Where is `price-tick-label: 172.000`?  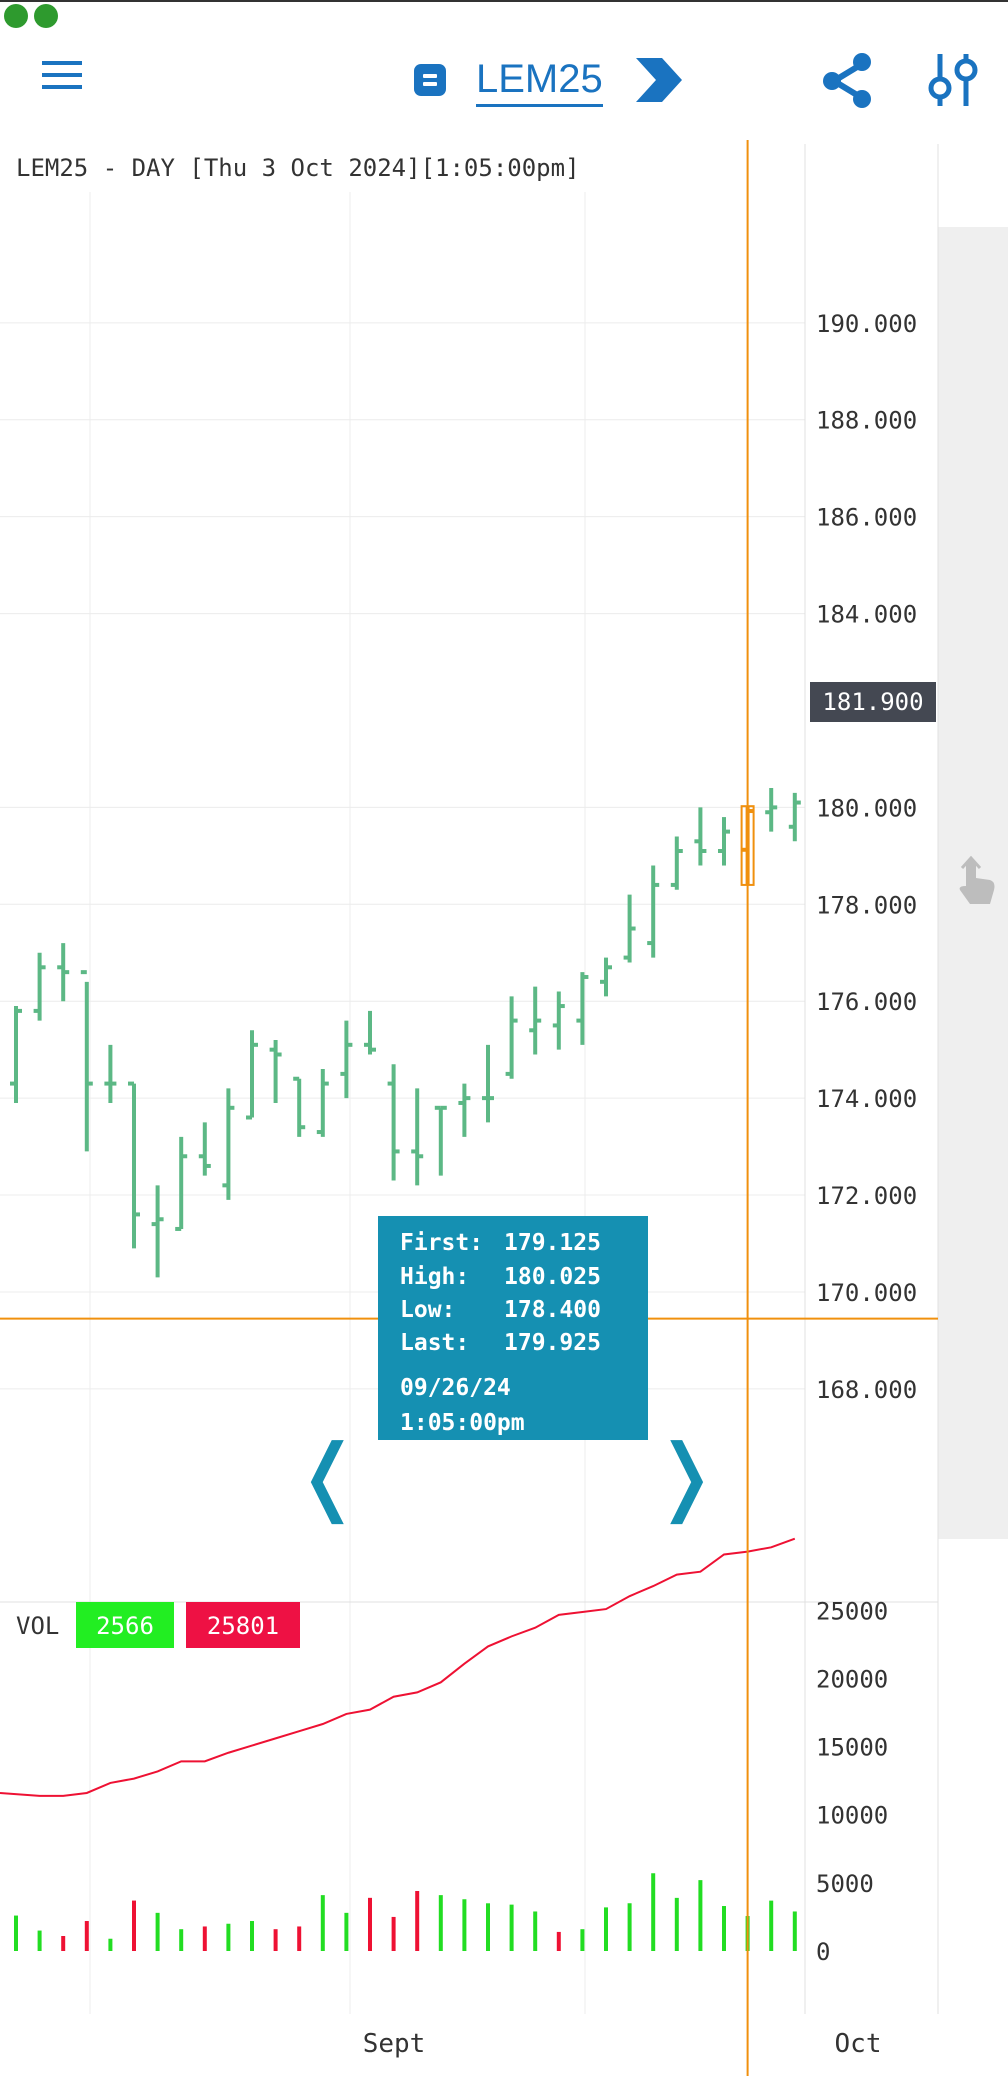 price-tick-label: 172.000 is located at coordinates (866, 1196).